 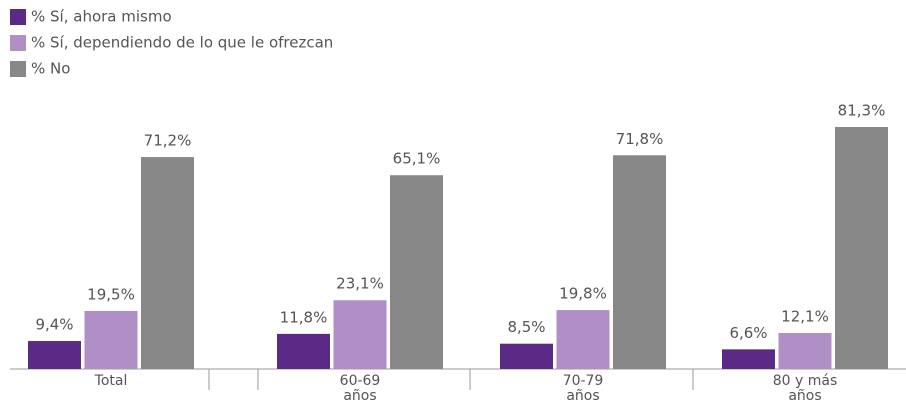 What do you see at coordinates (526, 327) in the screenshot?
I see `value-label: 8,5%` at bounding box center [526, 327].